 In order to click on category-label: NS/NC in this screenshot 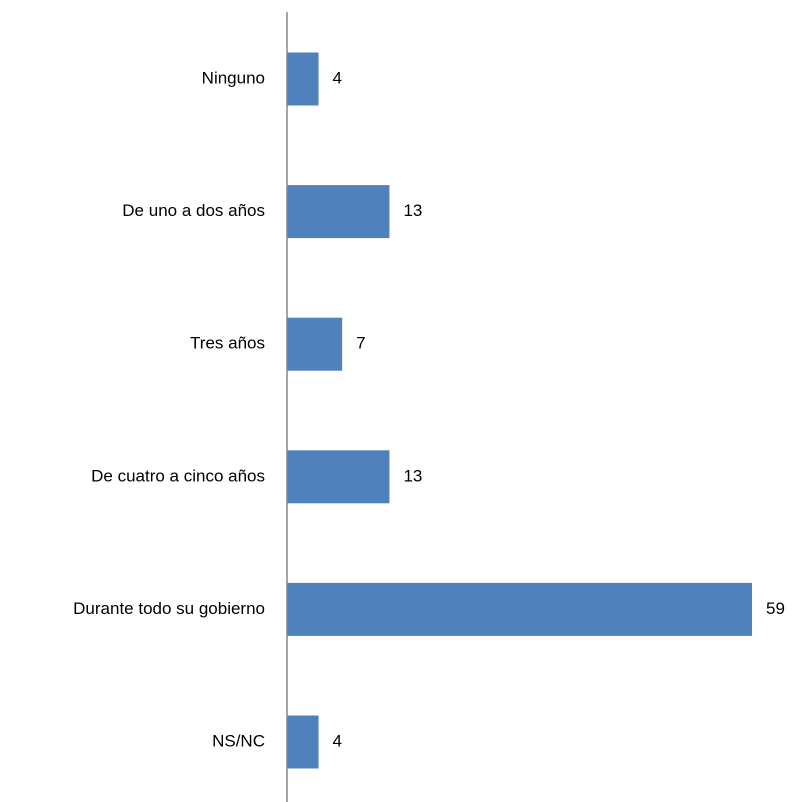, I will do `click(238, 740)`.